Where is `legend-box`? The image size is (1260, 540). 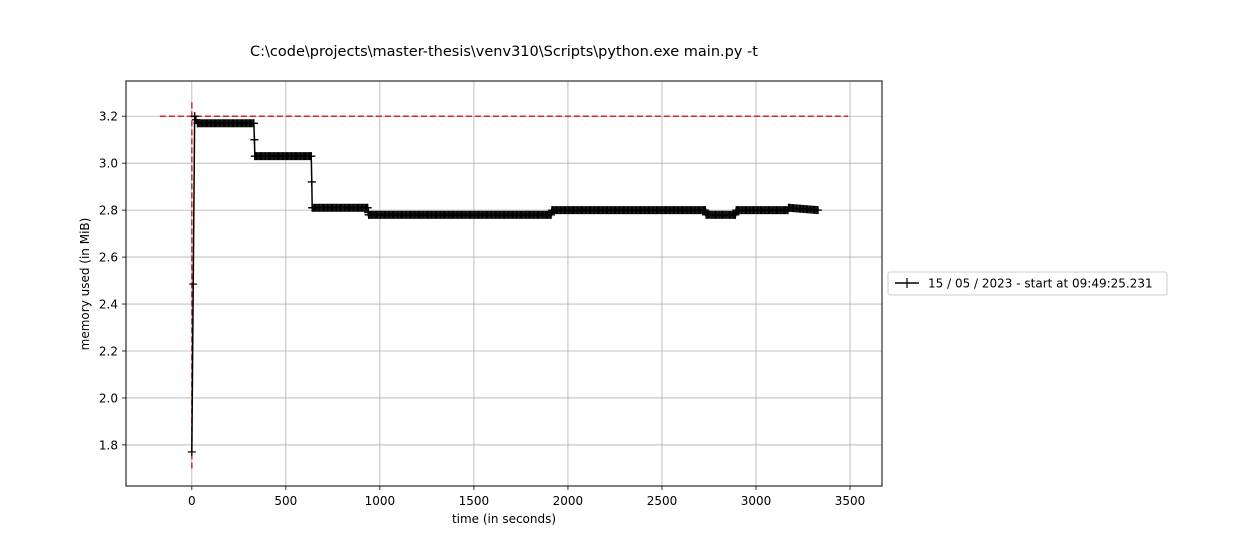
legend-box is located at coordinates (1027, 283).